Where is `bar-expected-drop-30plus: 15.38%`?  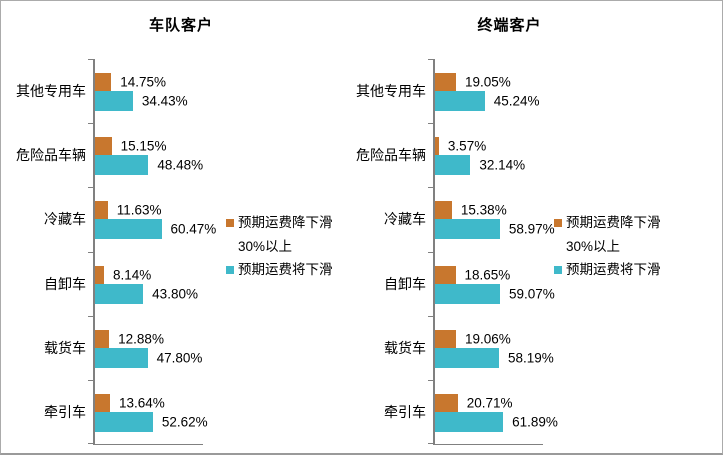
bar-expected-drop-30plus: 15.38% is located at coordinates (471, 210).